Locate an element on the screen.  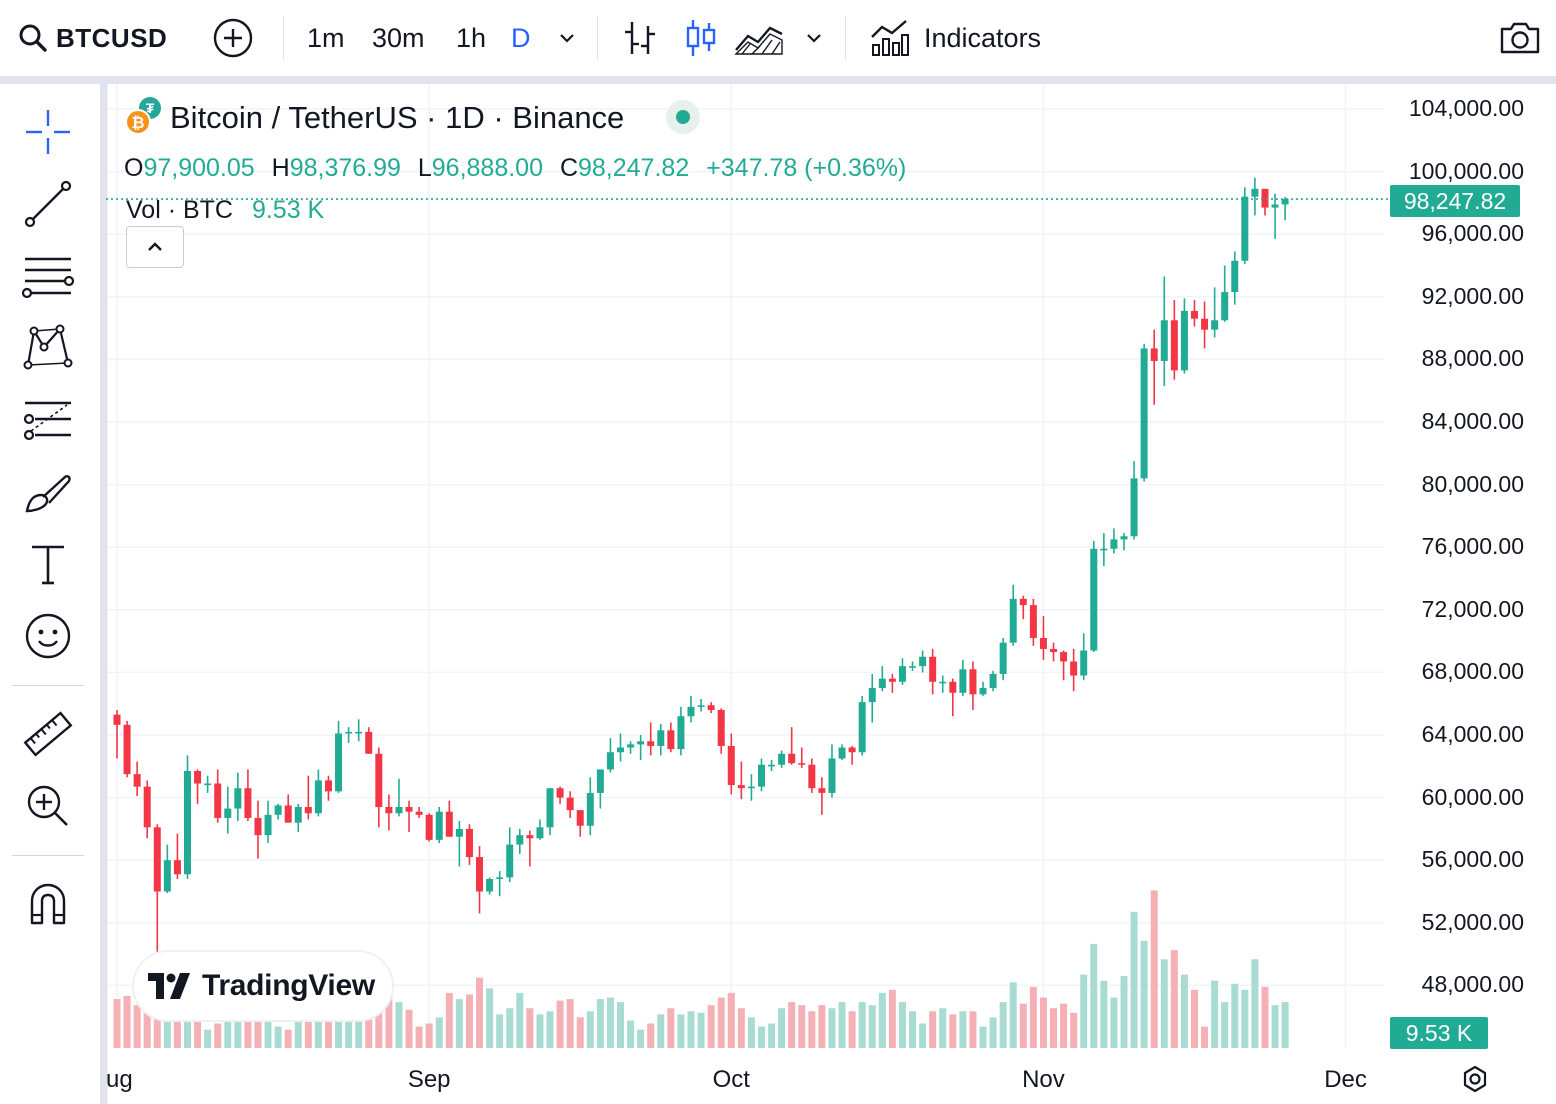
interval-1h: 1h is located at coordinates (471, 37).